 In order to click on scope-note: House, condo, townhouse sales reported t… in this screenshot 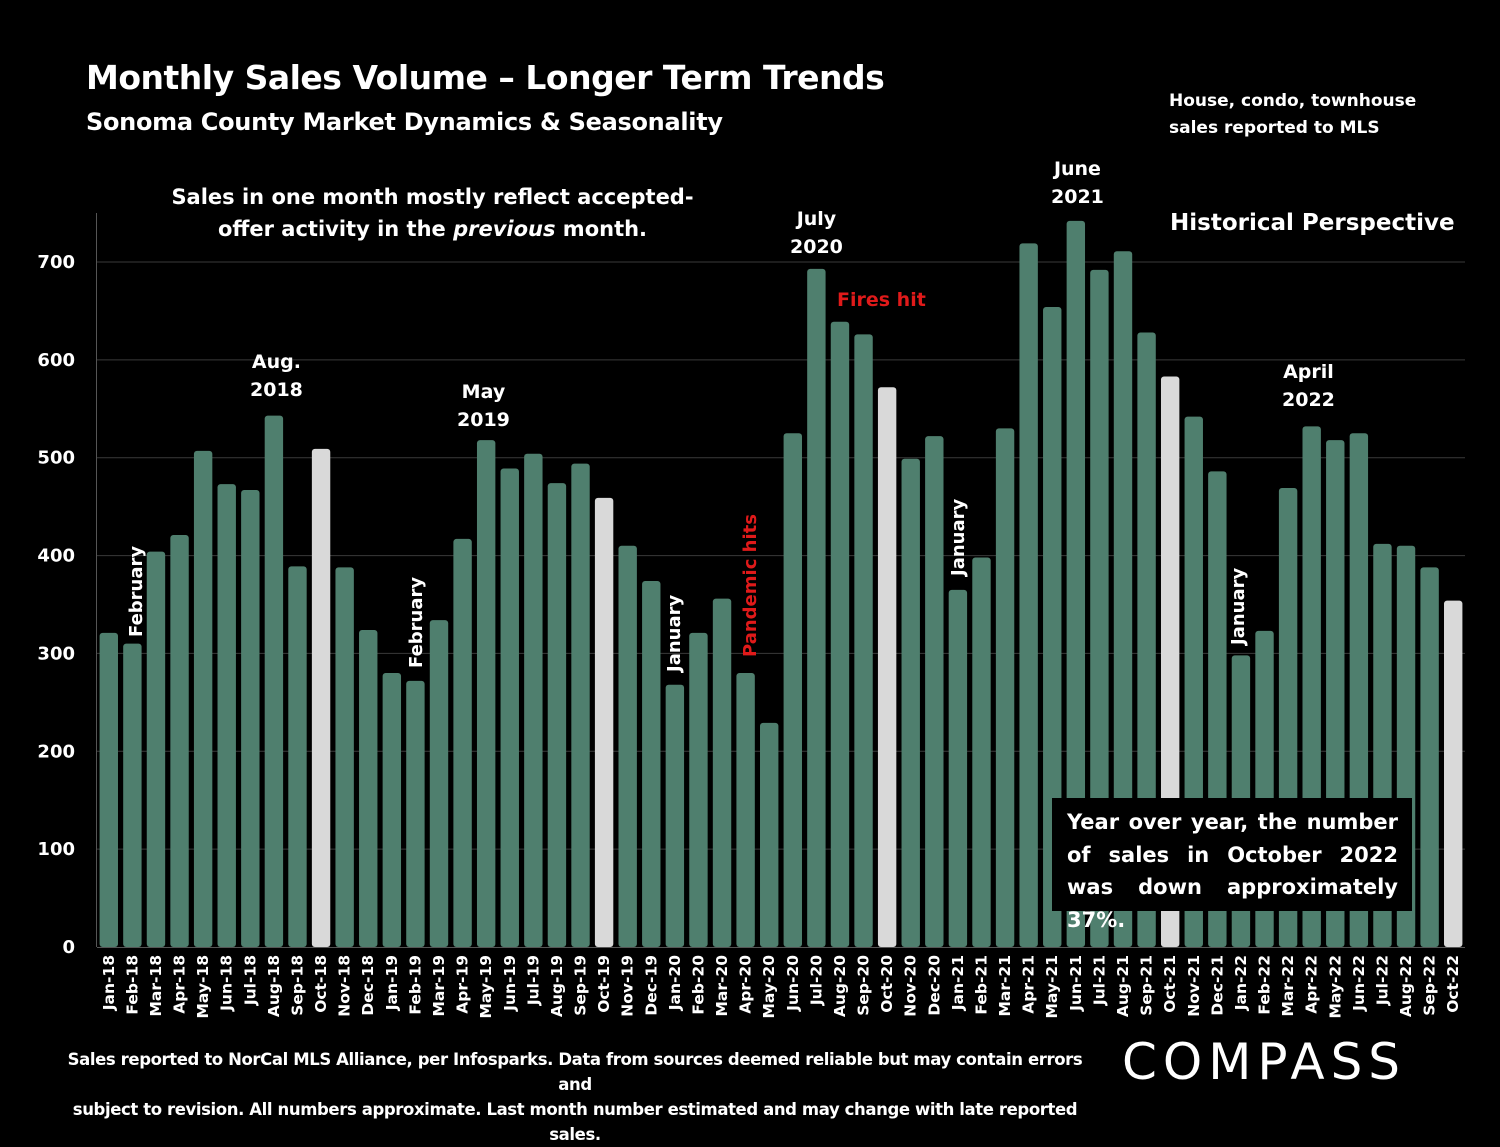, I will do `click(1309, 115)`.